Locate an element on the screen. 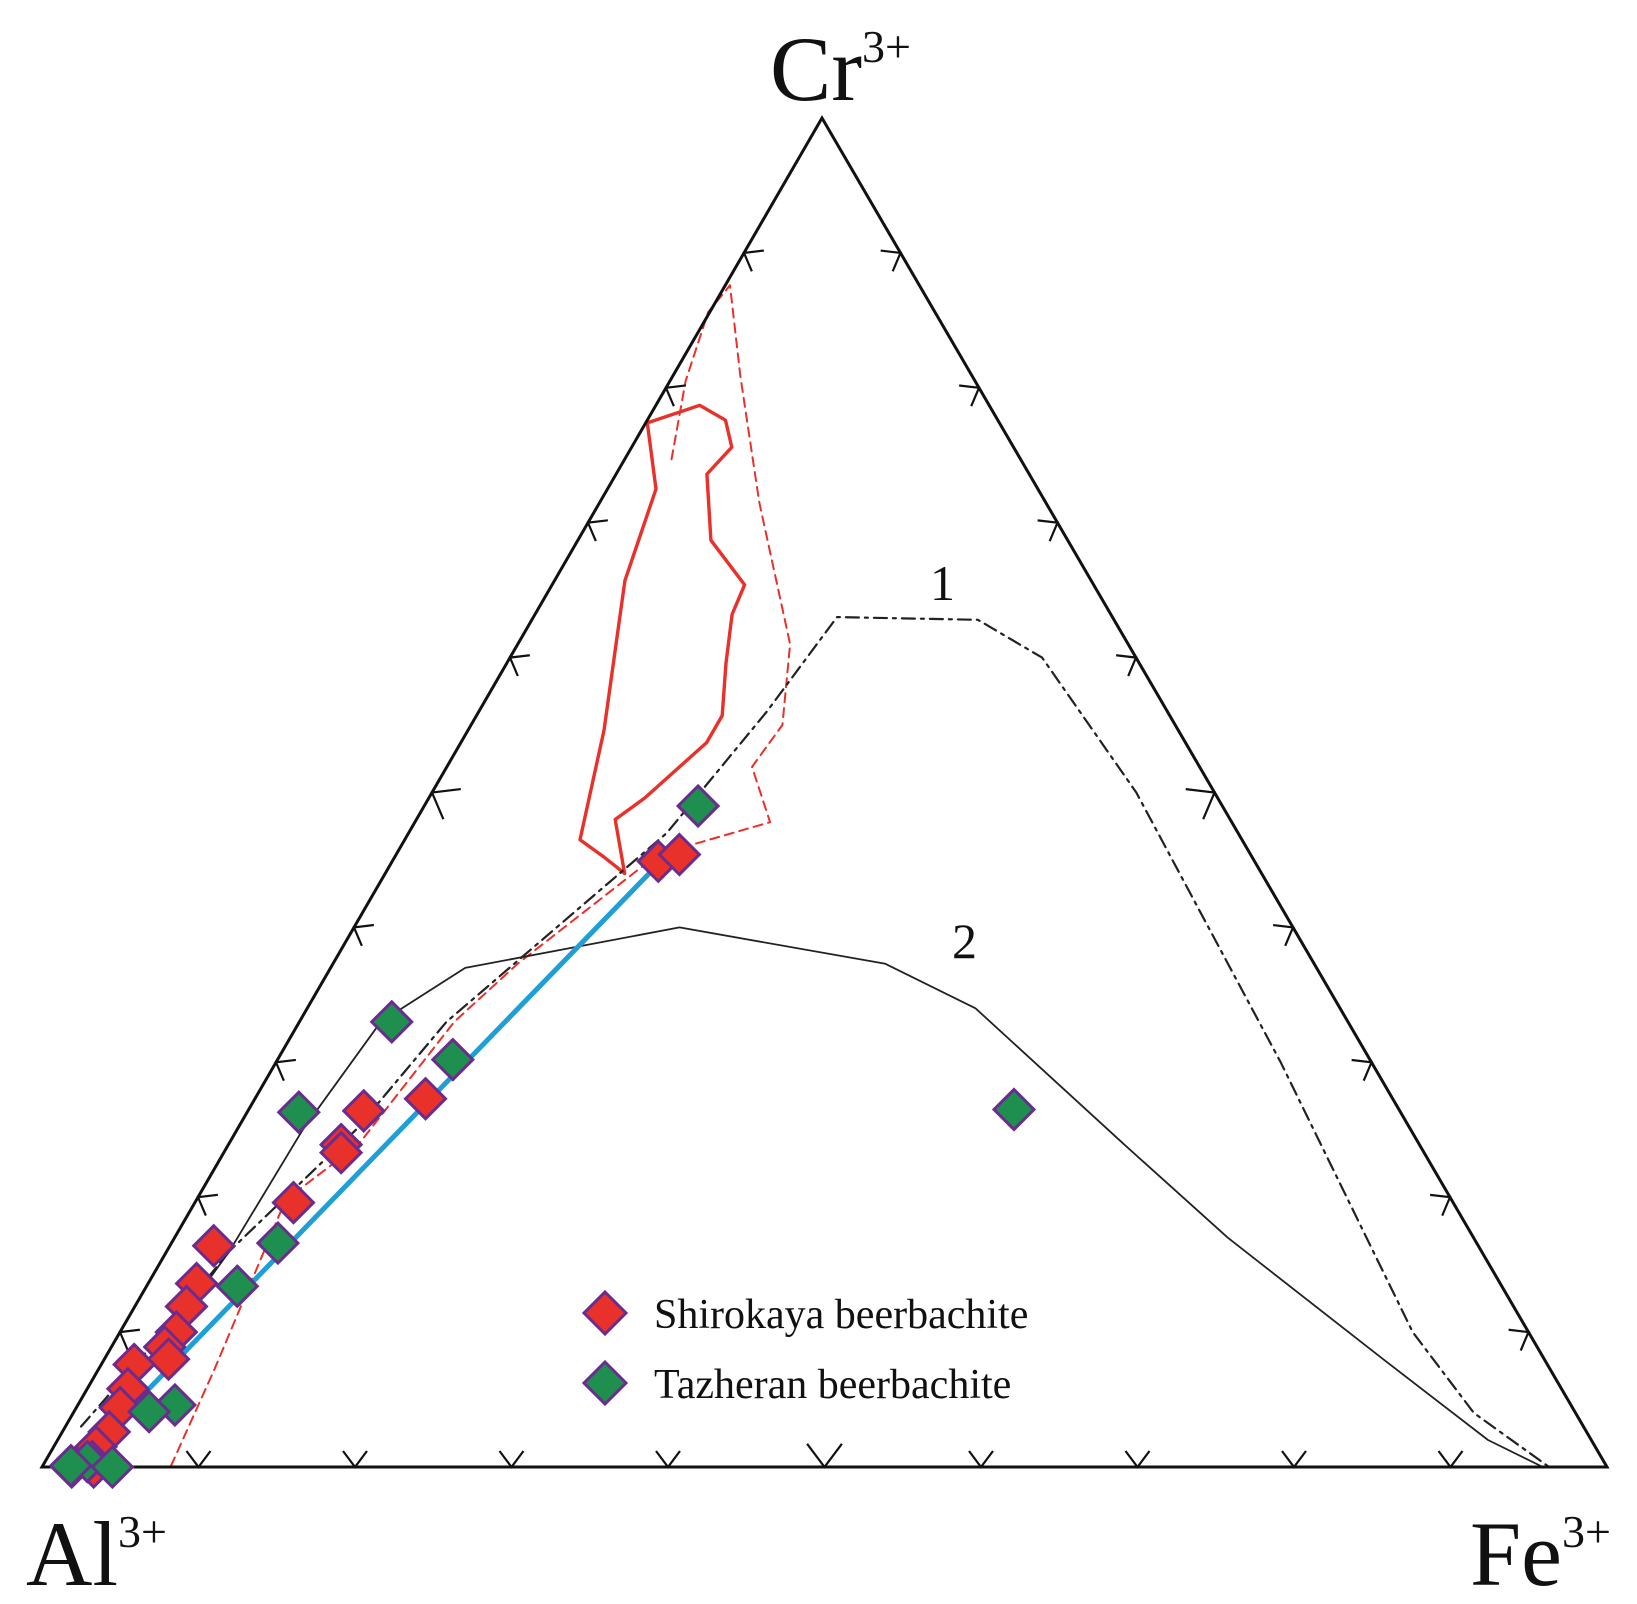 The width and height of the screenshot is (1637, 1604). apex-label-fe-sup: 3+ is located at coordinates (1586, 1531).